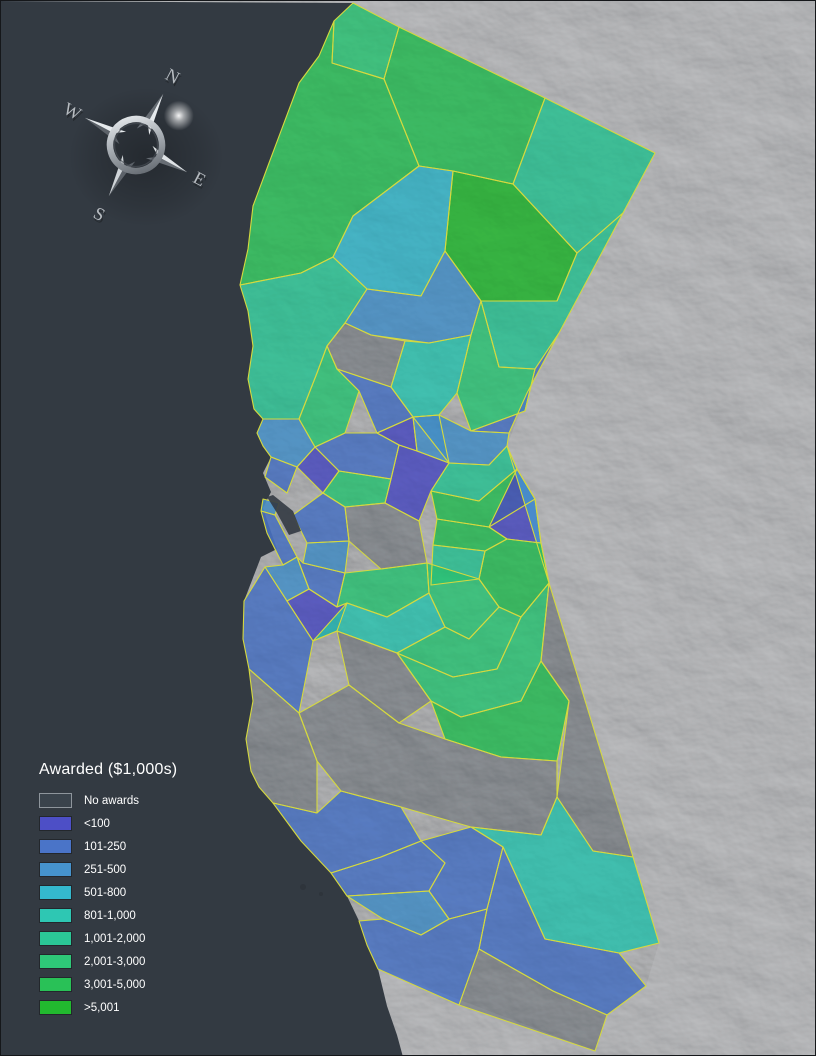 The height and width of the screenshot is (1056, 816). I want to click on legend-label: 1,001-2,000, so click(115, 938).